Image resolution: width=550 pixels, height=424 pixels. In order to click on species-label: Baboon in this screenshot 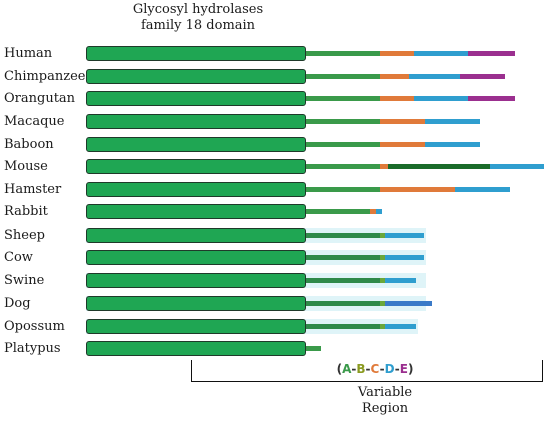, I will do `click(29, 144)`.